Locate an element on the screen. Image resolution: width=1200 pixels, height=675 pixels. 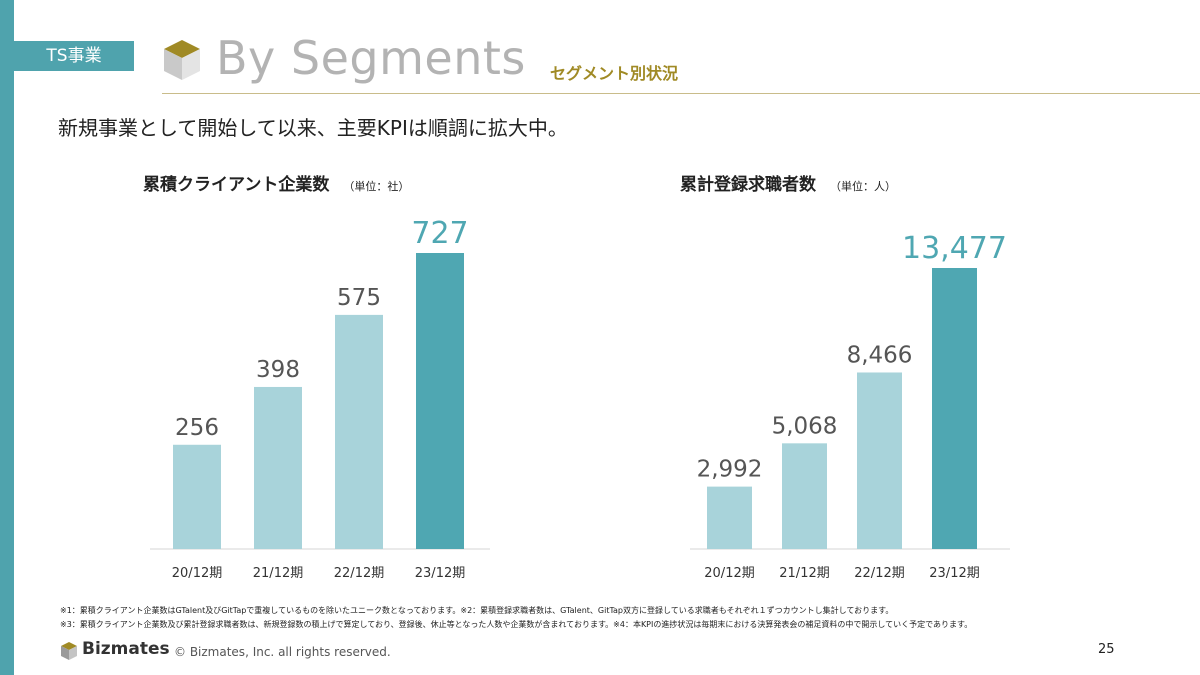
cube-logo-icon is located at coordinates (182, 60).